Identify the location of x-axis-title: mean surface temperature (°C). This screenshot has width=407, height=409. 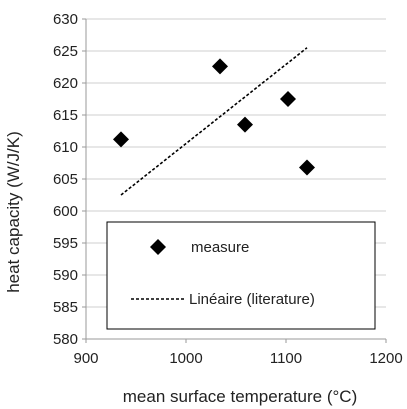
(240, 396).